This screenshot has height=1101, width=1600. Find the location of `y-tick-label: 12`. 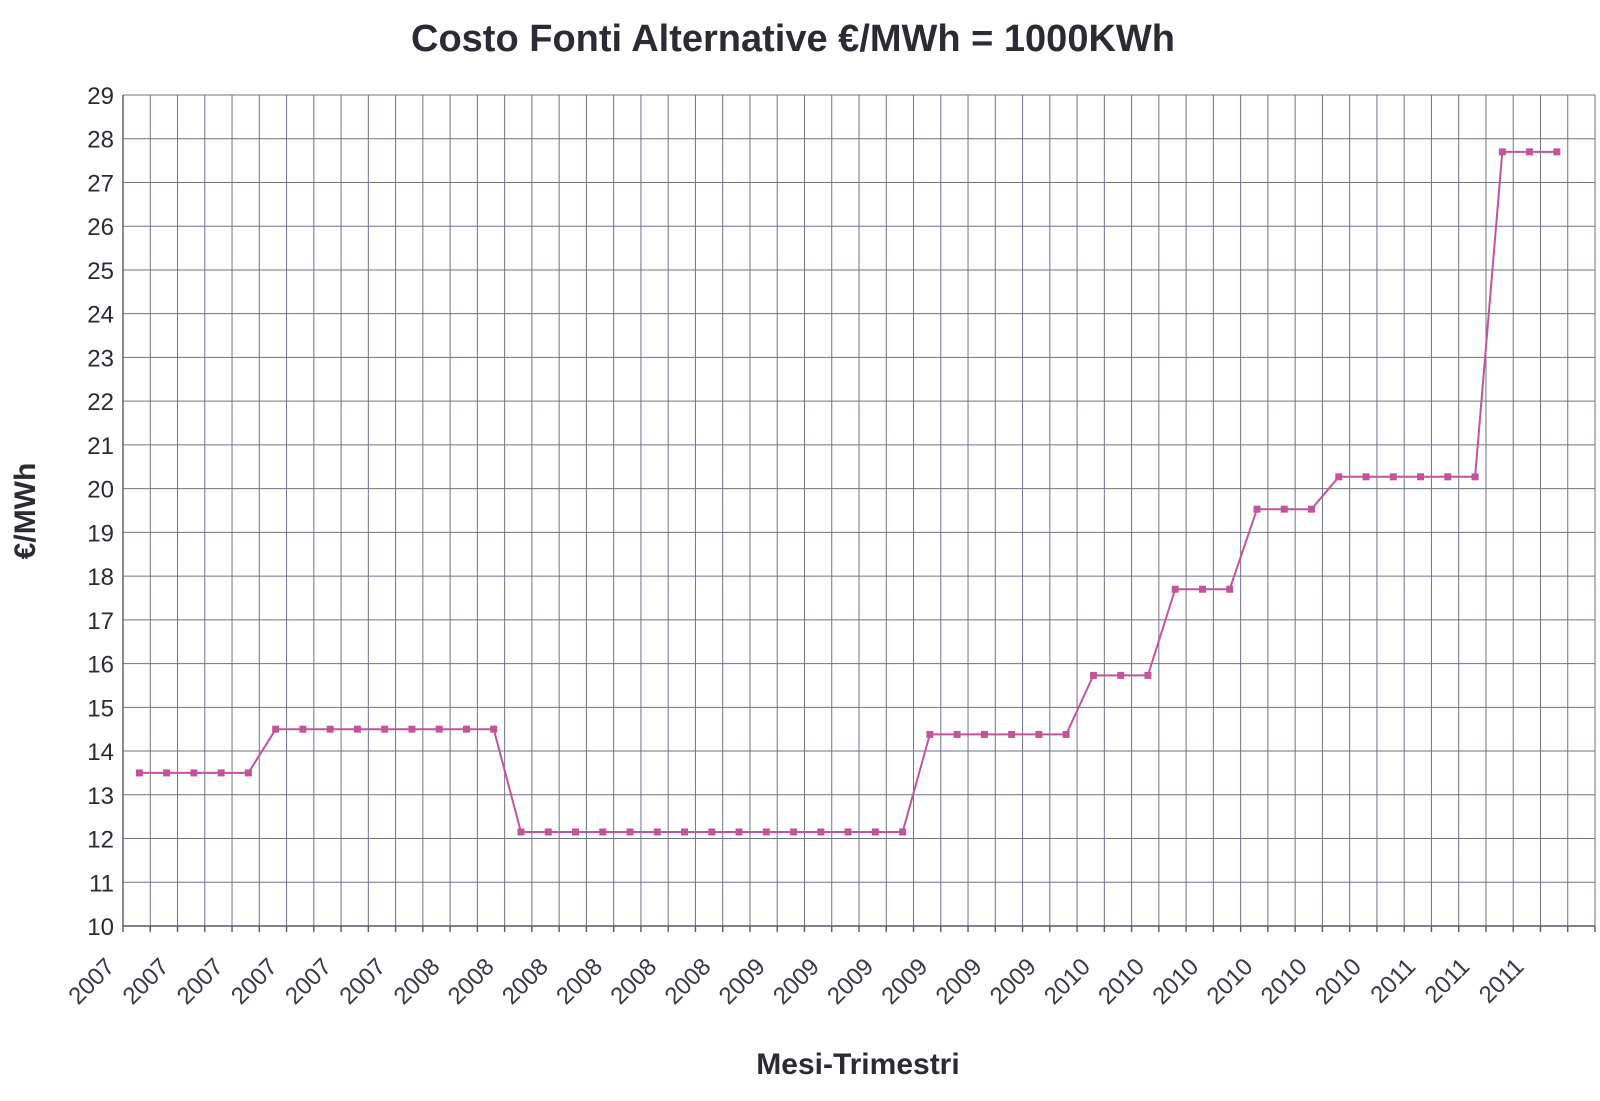

y-tick-label: 12 is located at coordinates (100, 840).